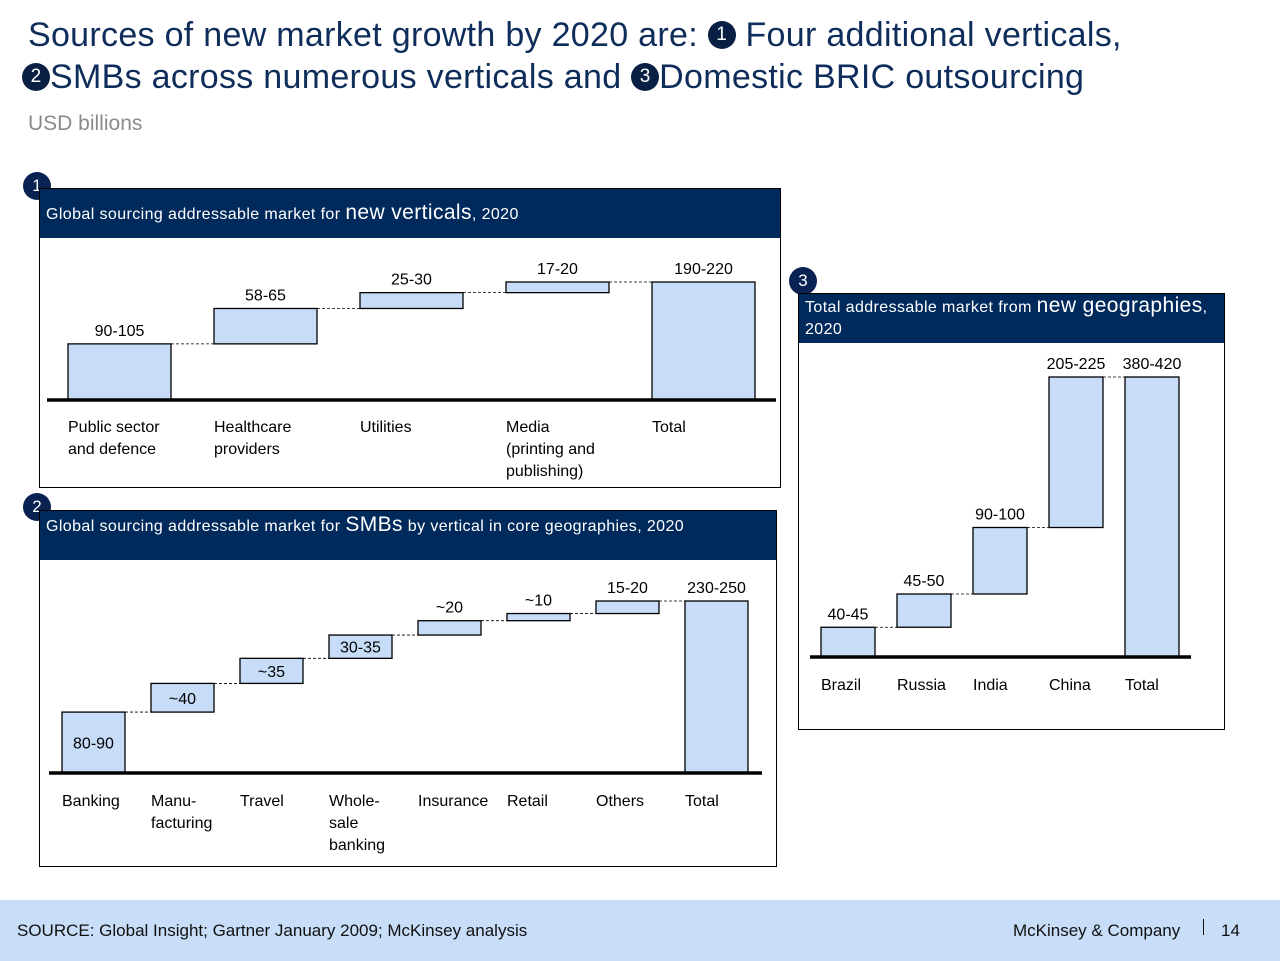  Describe the element at coordinates (374, 524) in the screenshot. I see `panel-2-title-big: SMBs` at that location.